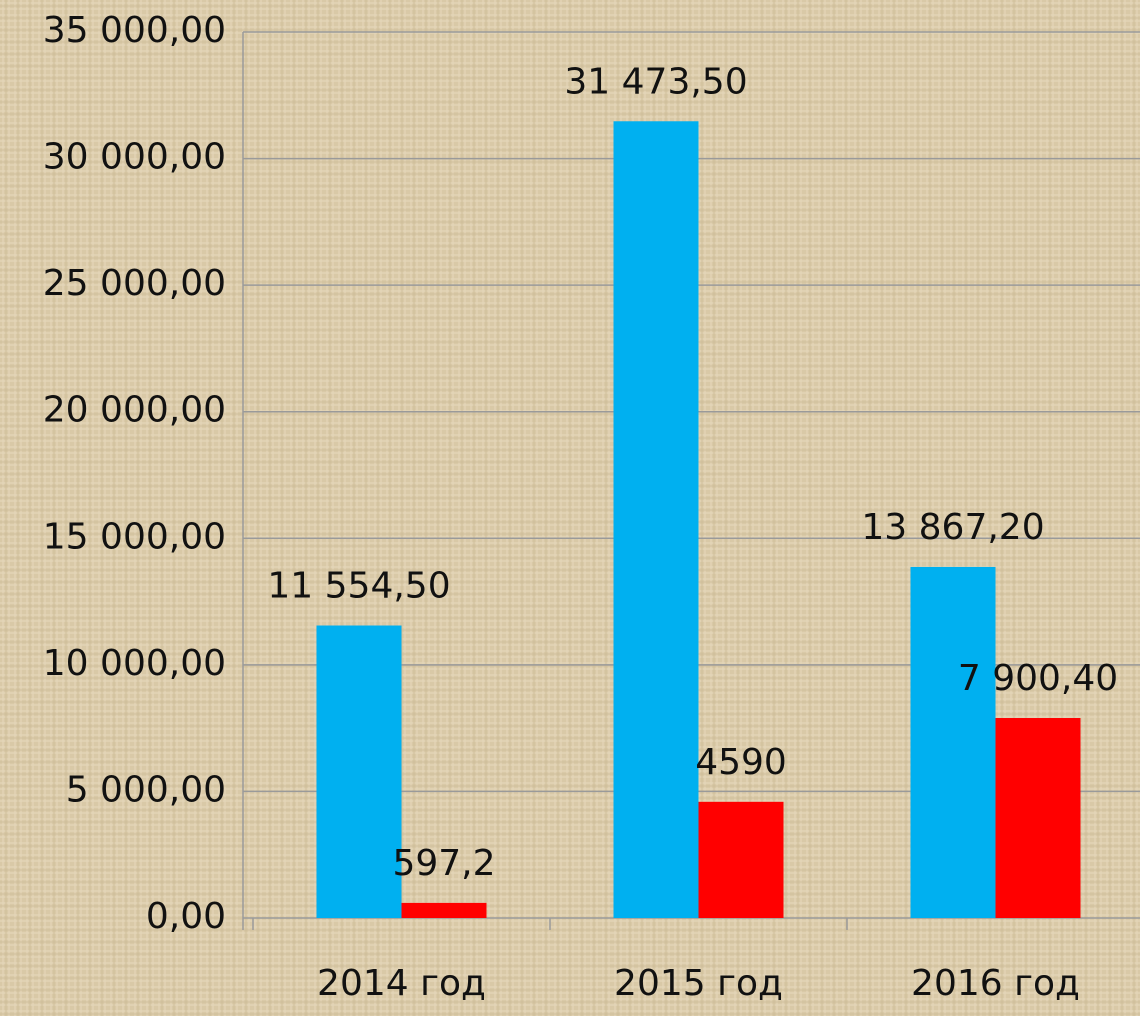 This screenshot has width=1140, height=1016. I want to click on y-tick-label: 25 000,00, so click(134, 283).